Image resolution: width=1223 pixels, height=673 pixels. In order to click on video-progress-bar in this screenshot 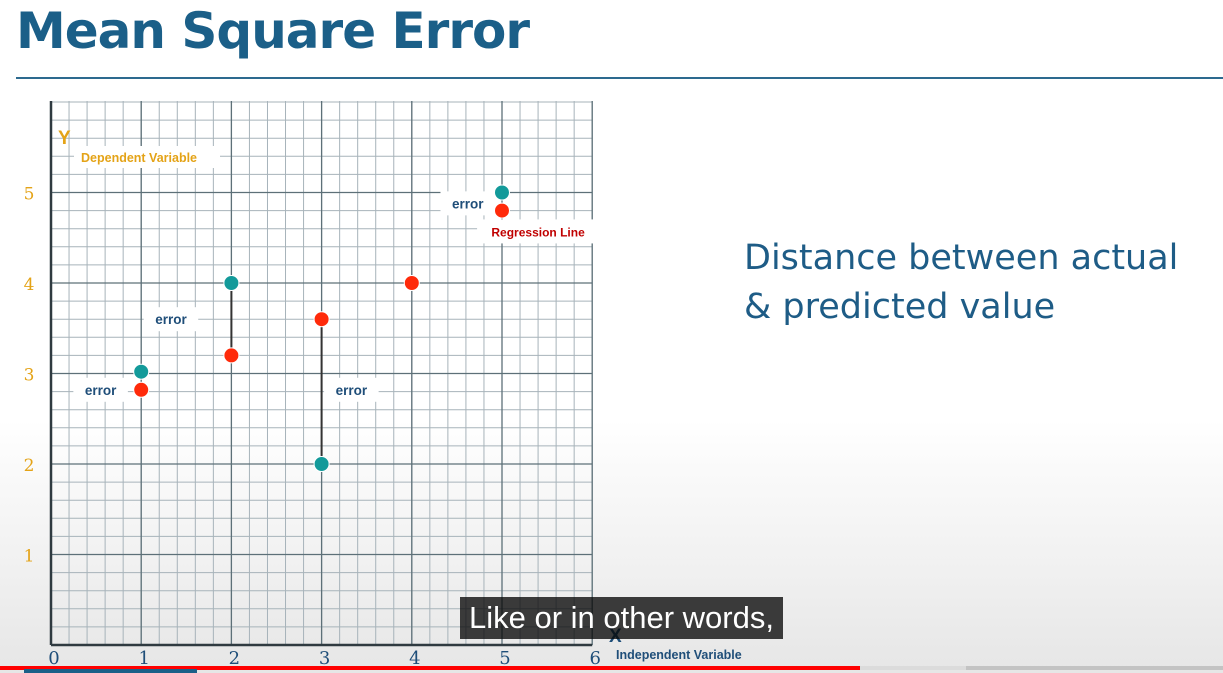, I will do `click(611, 668)`.